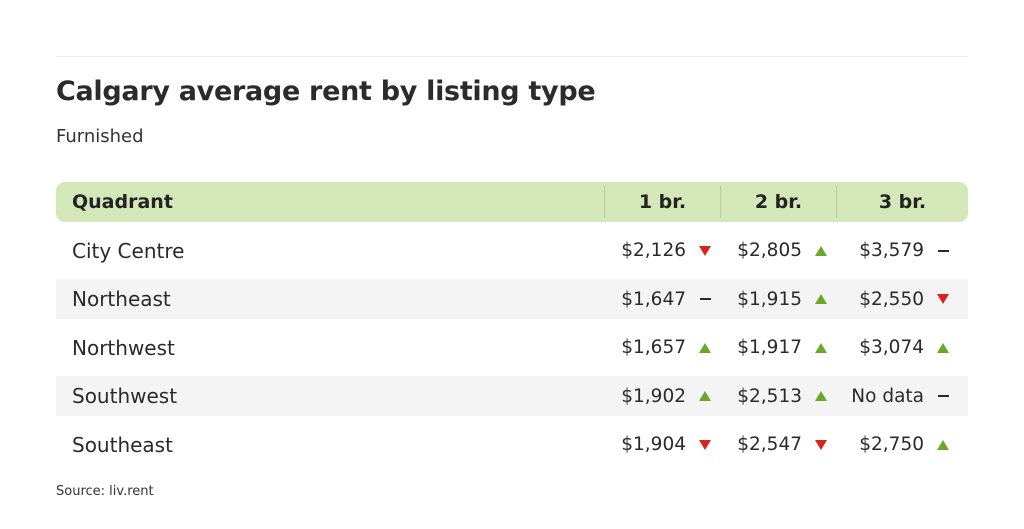 Image resolution: width=1024 pixels, height=529 pixels. What do you see at coordinates (512, 202) in the screenshot?
I see `table-header: Quadrant 1 br. 2 br. 3 br.` at bounding box center [512, 202].